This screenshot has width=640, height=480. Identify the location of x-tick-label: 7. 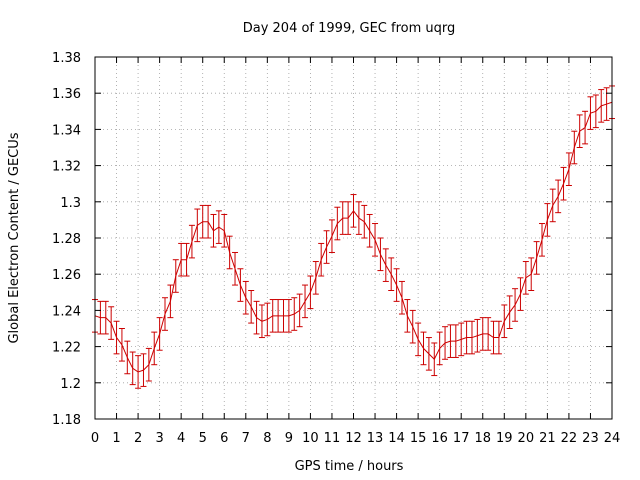
(246, 438).